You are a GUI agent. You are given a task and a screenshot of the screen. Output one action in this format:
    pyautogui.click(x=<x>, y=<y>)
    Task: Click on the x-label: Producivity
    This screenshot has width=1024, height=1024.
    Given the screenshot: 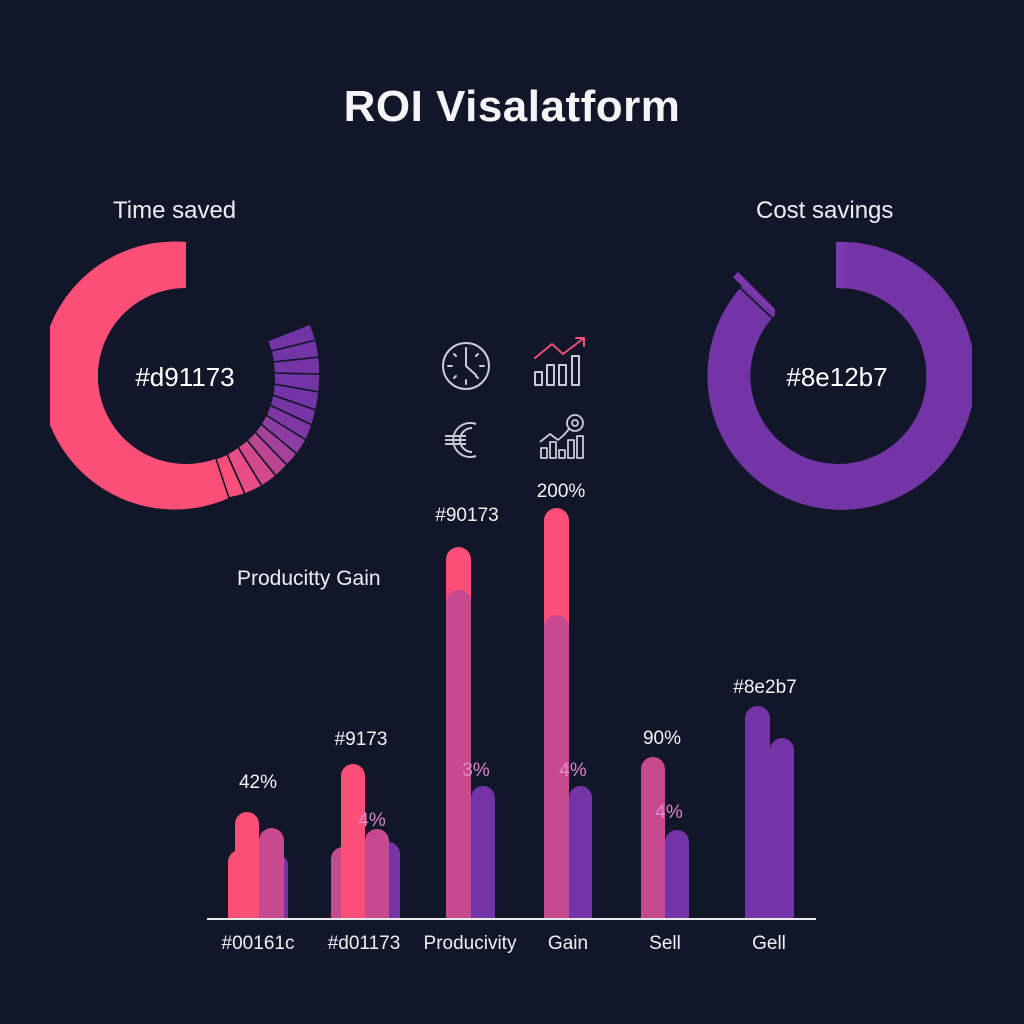 What is the action you would take?
    pyautogui.click(x=470, y=943)
    